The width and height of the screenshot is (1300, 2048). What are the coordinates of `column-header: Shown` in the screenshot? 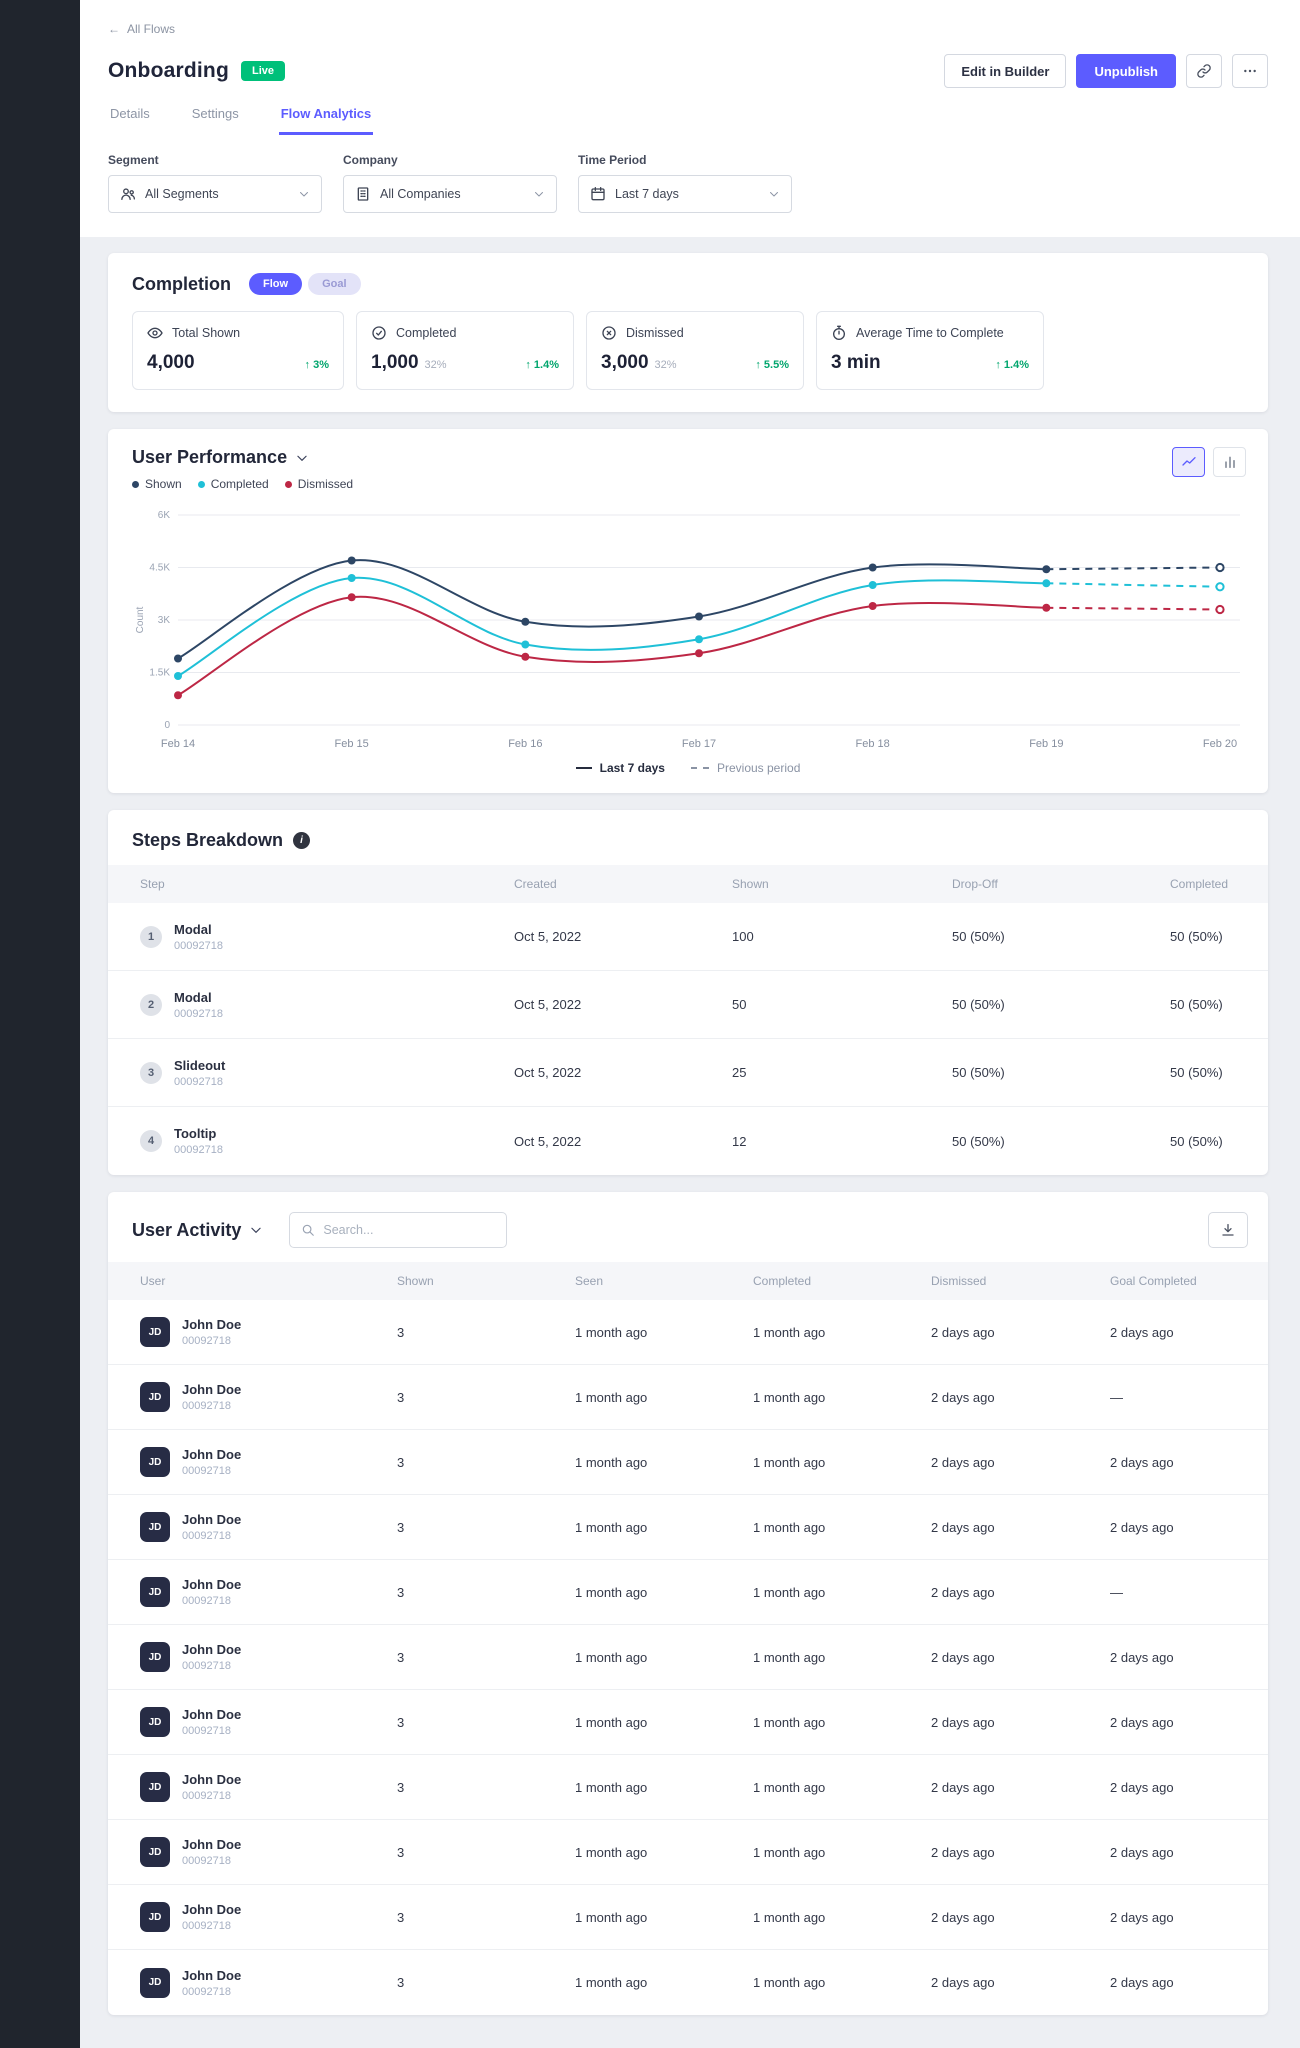 It's located at (415, 1281).